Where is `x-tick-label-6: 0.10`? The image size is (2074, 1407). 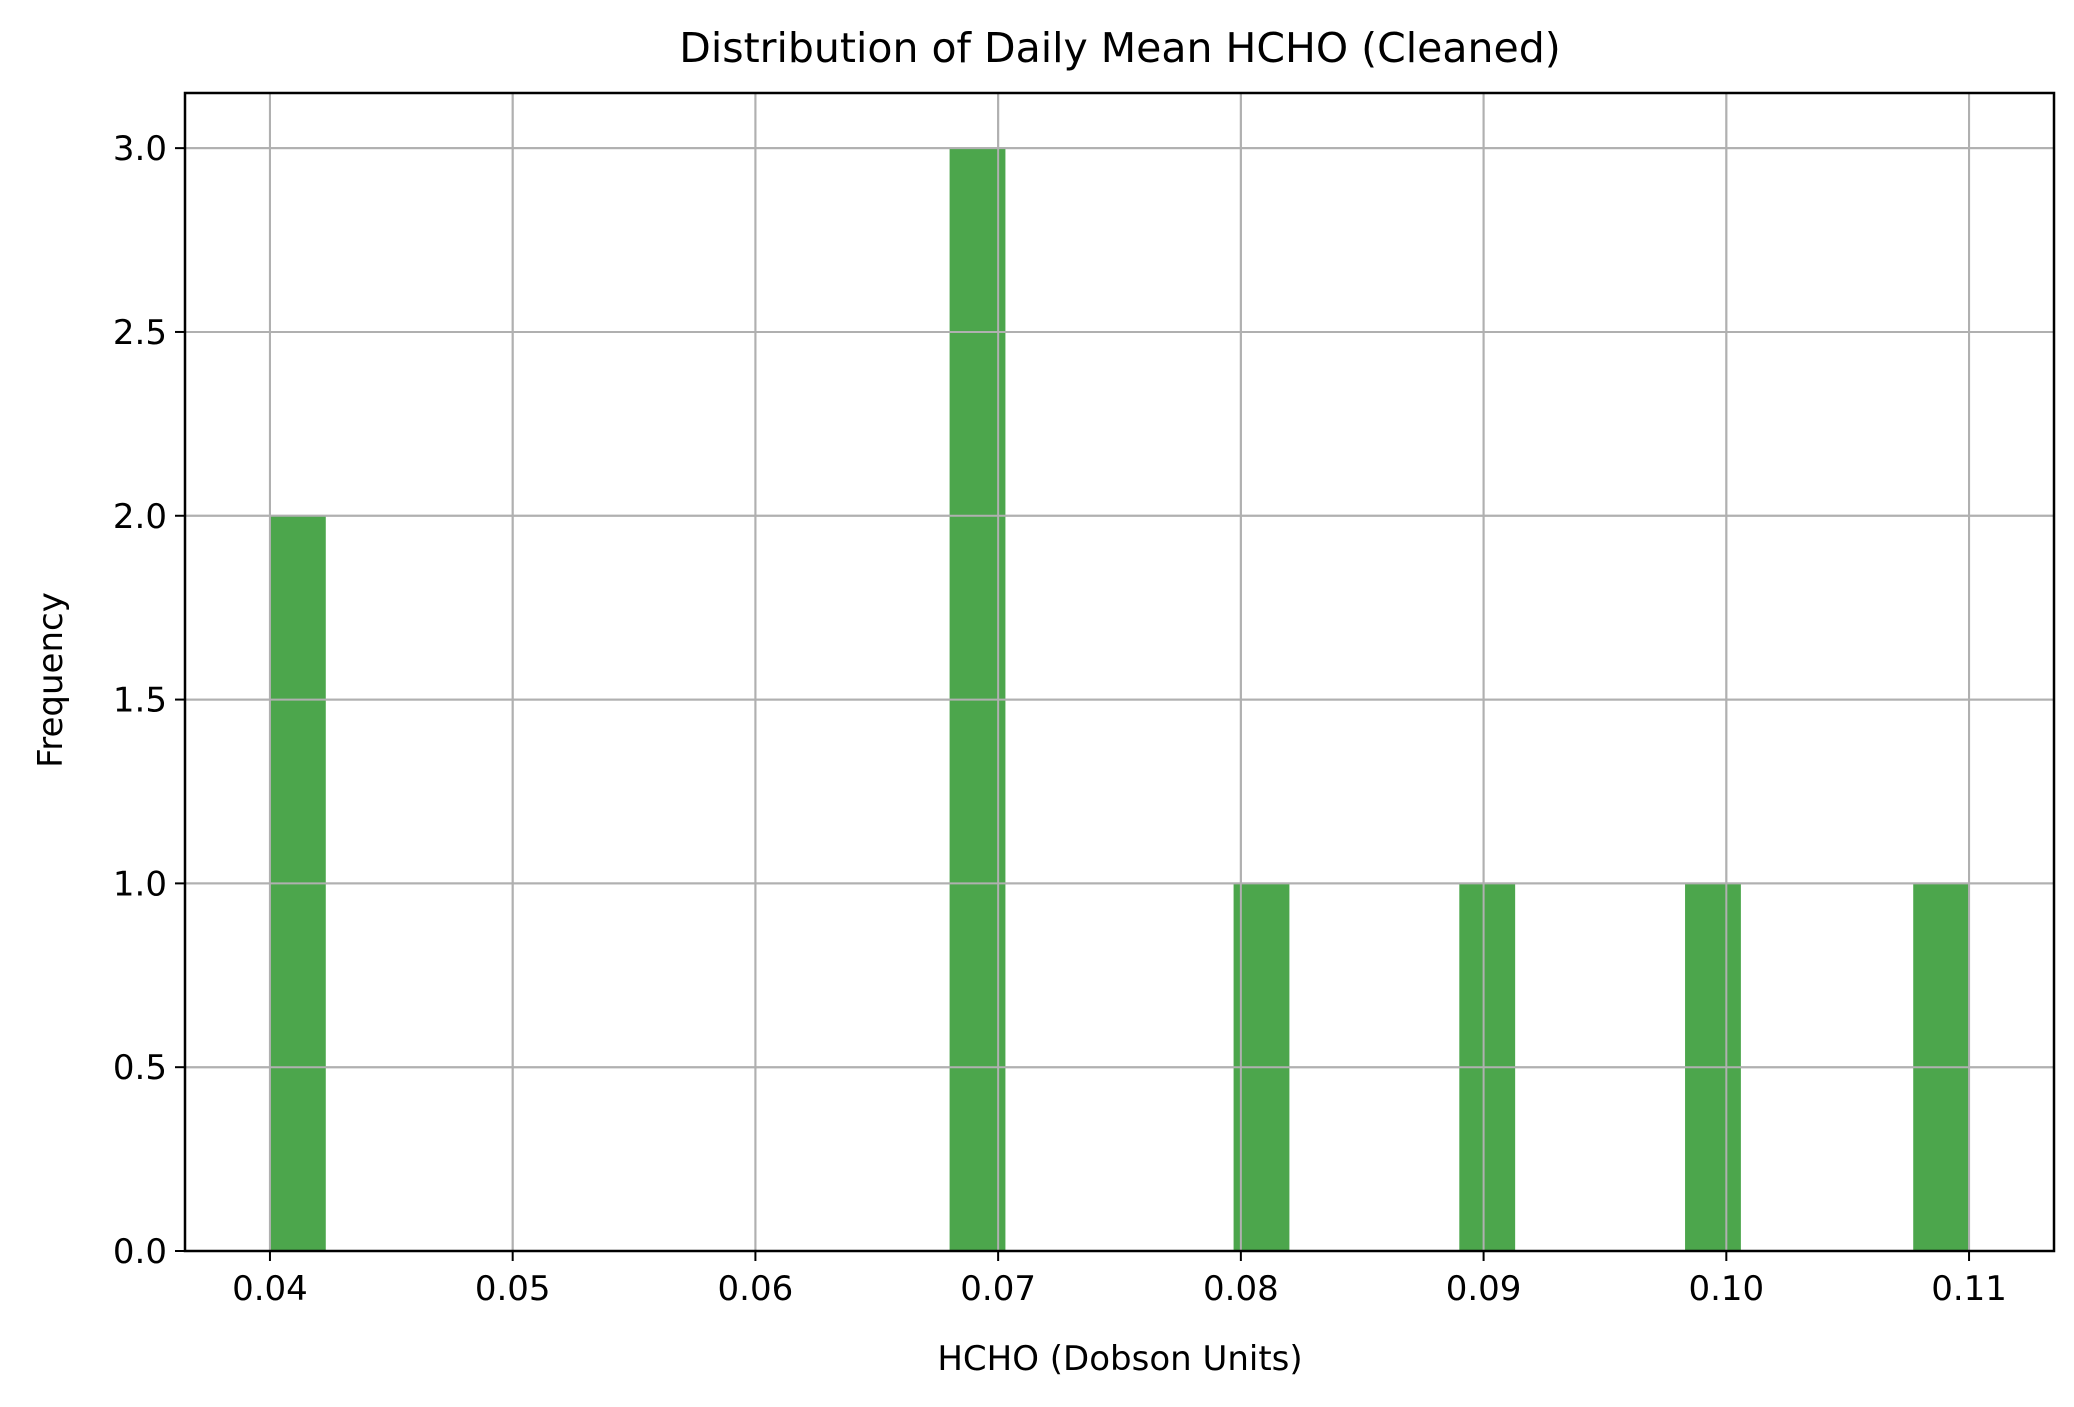
x-tick-label-6: 0.10 is located at coordinates (1726, 1289).